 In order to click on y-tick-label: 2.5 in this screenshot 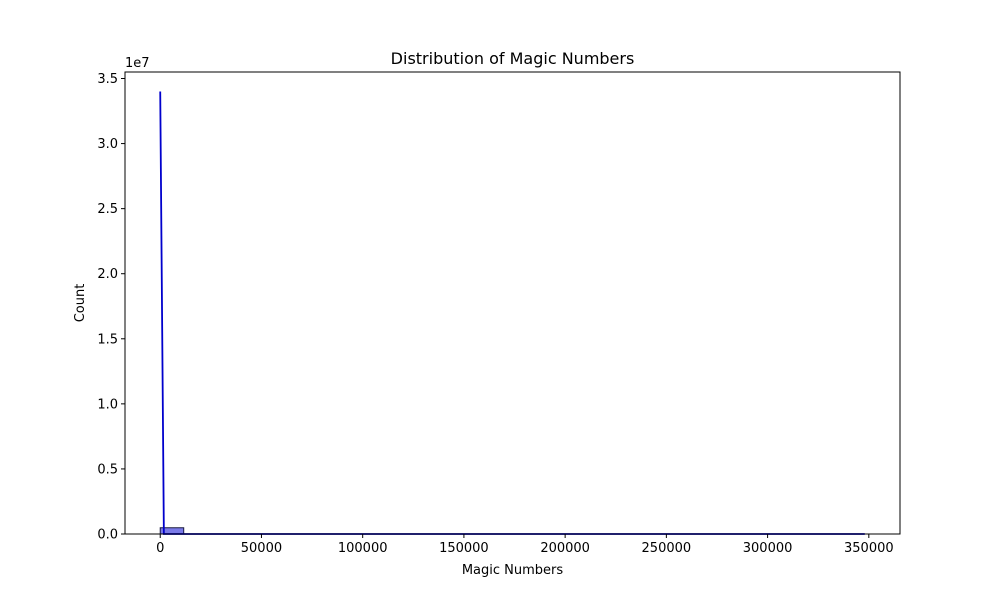, I will do `click(107, 209)`.